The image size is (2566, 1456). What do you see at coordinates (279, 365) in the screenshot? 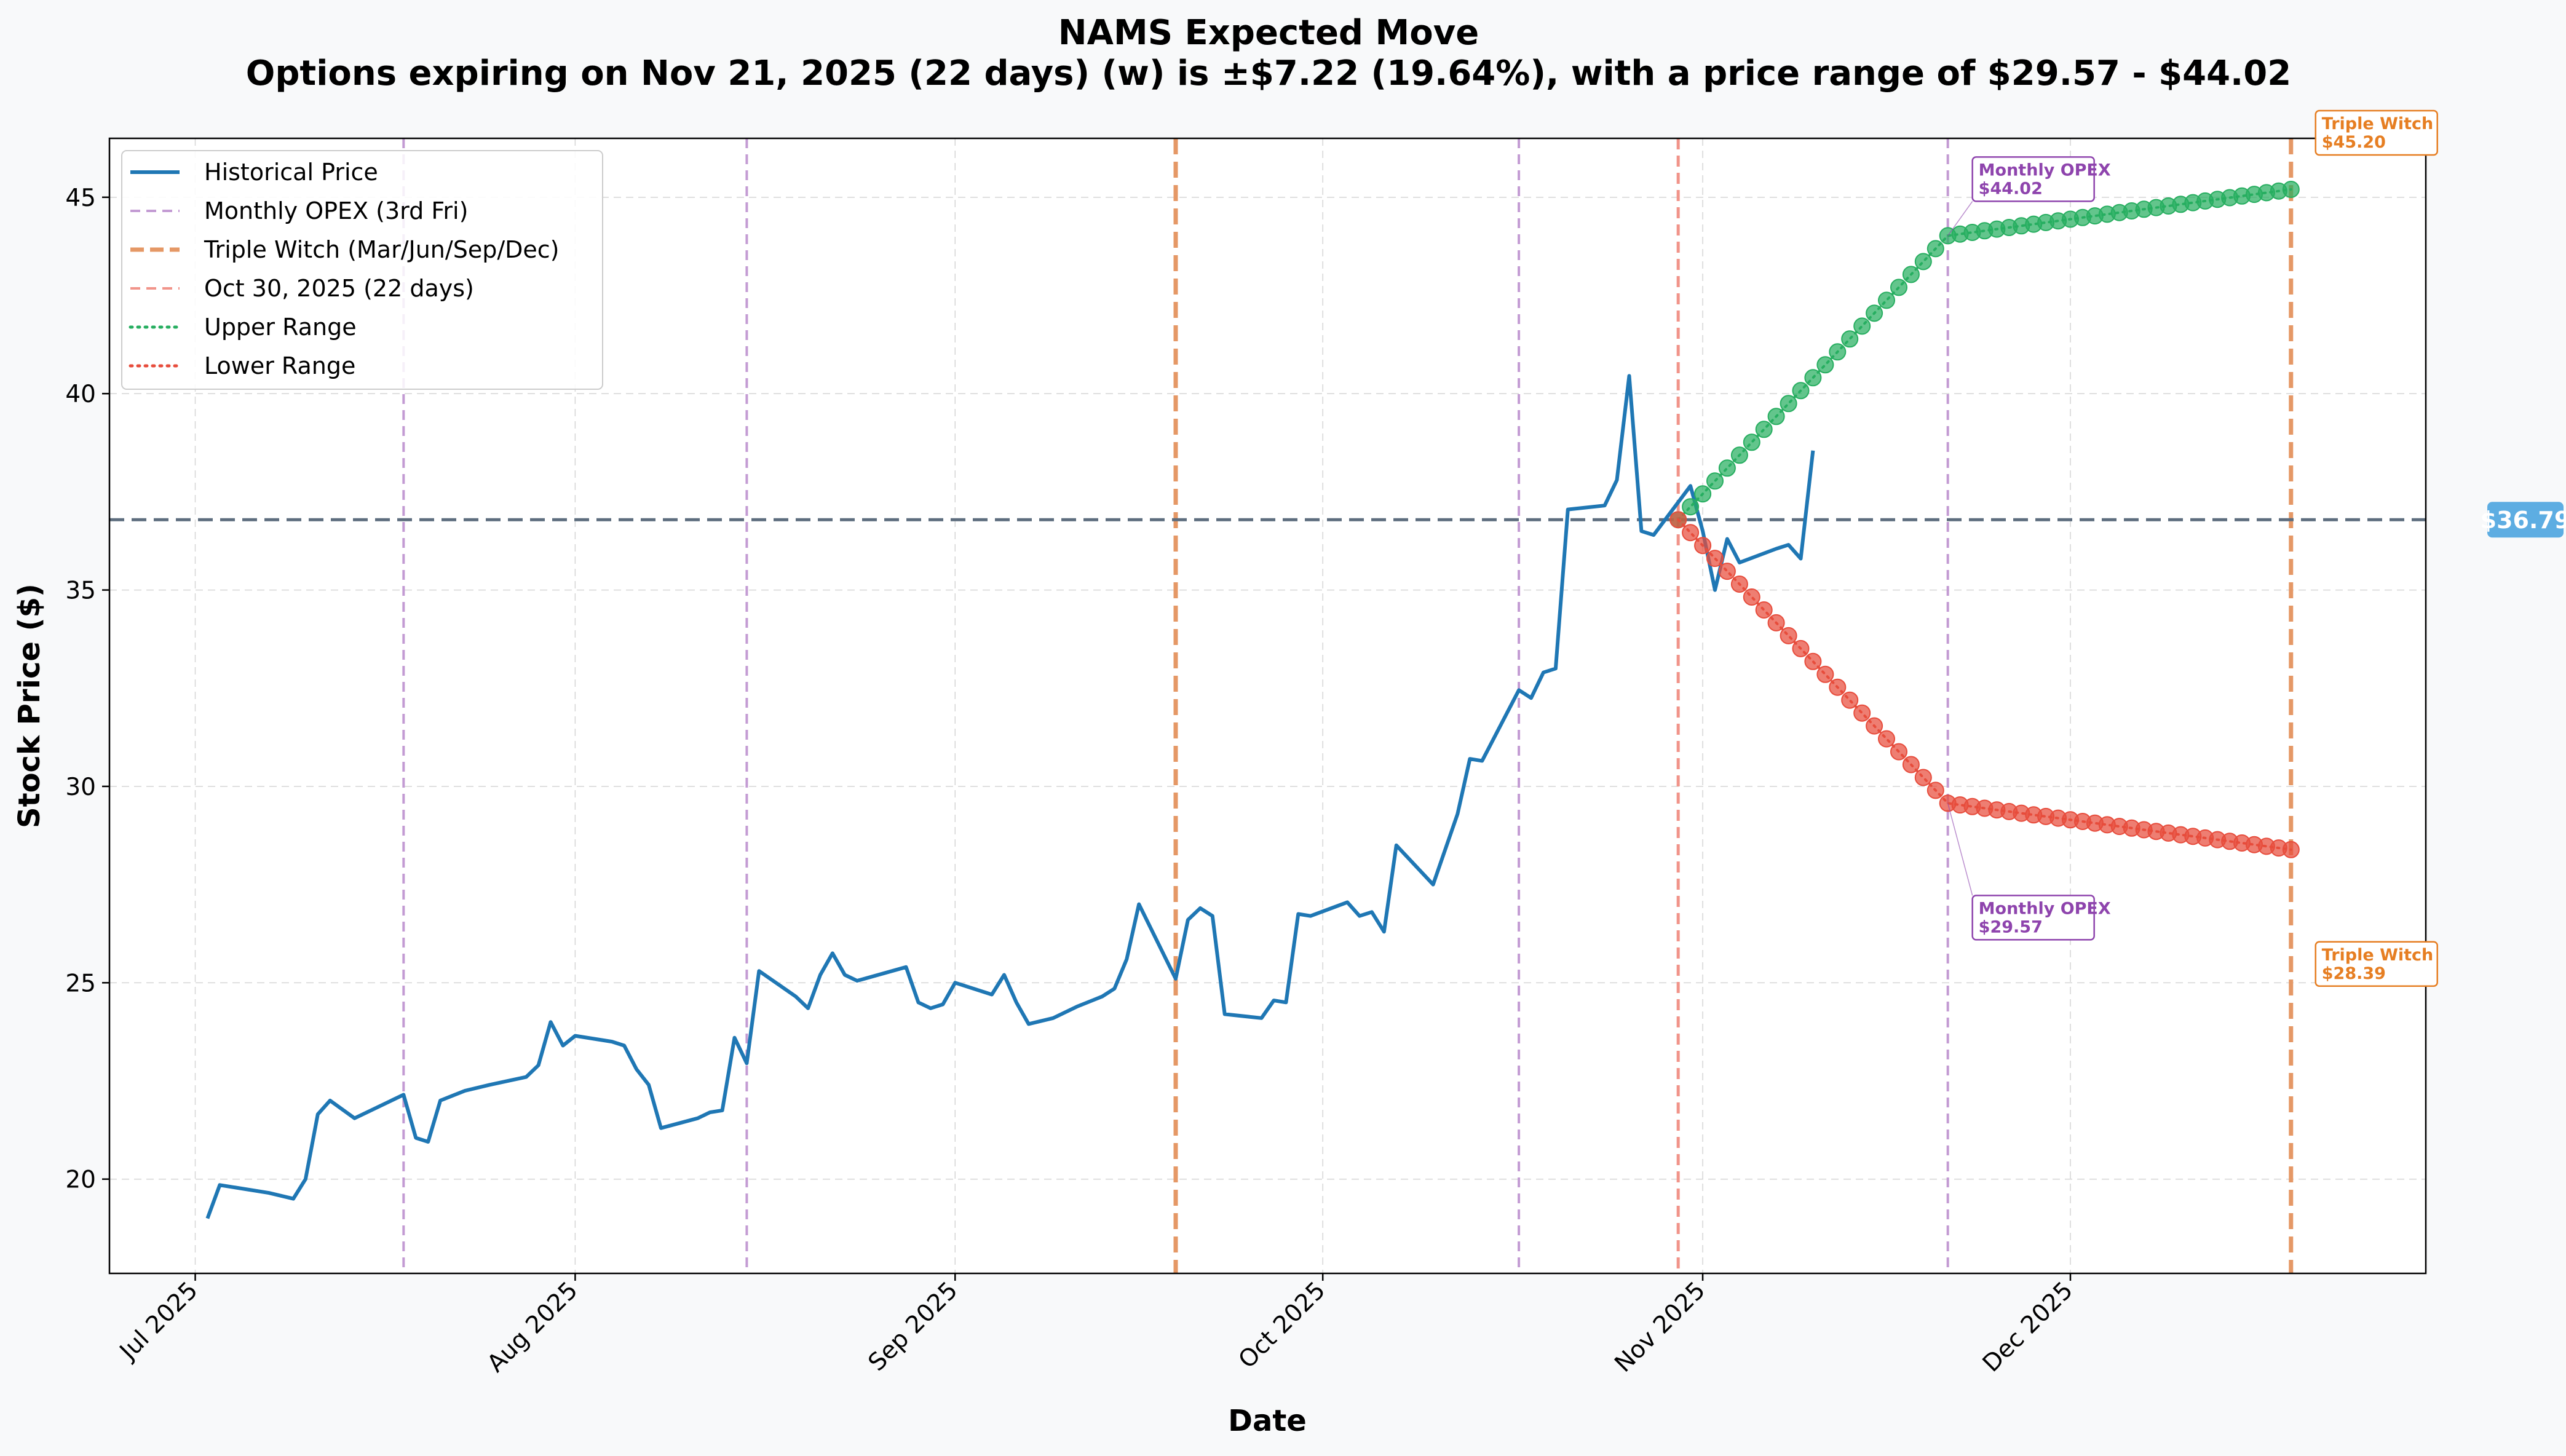
I see `legend-label: Lower Range` at bounding box center [279, 365].